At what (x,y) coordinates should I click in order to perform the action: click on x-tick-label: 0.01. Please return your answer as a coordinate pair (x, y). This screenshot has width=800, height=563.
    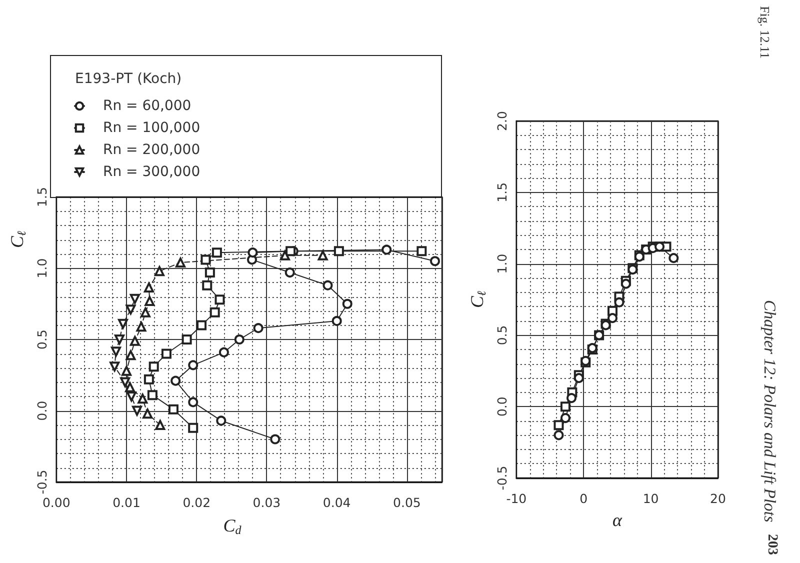
    Looking at the image, I should click on (126, 502).